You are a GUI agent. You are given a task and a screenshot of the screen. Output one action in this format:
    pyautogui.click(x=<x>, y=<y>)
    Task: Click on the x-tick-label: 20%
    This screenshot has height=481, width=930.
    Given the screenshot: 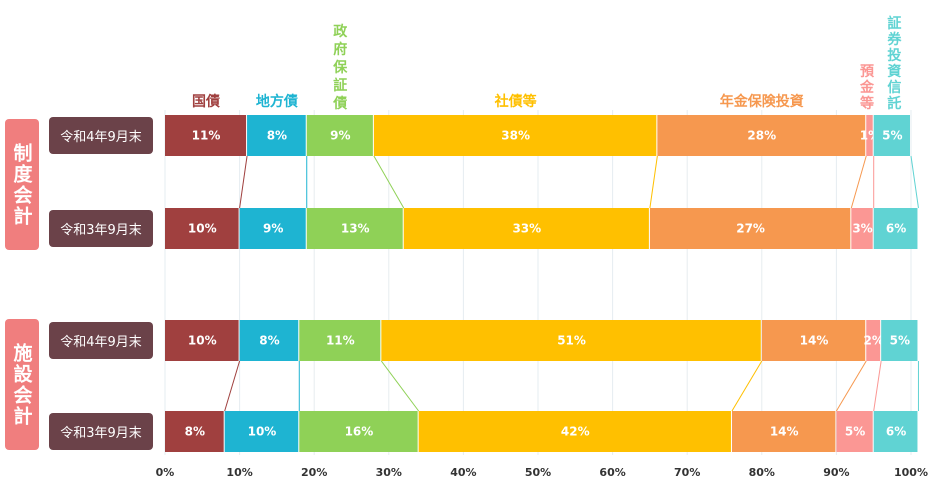 What is the action you would take?
    pyautogui.click(x=314, y=472)
    